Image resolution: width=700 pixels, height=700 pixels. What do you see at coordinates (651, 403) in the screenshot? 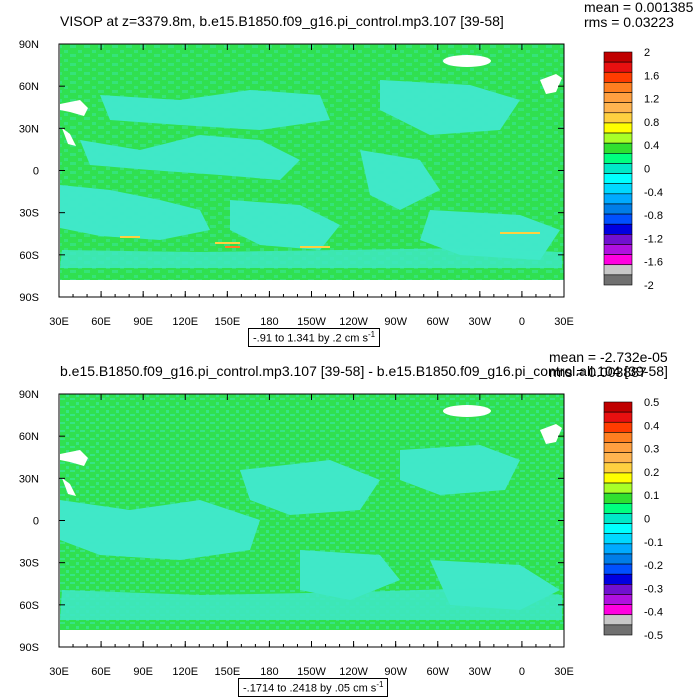
I see `colorbar-label: 0.5` at bounding box center [651, 403].